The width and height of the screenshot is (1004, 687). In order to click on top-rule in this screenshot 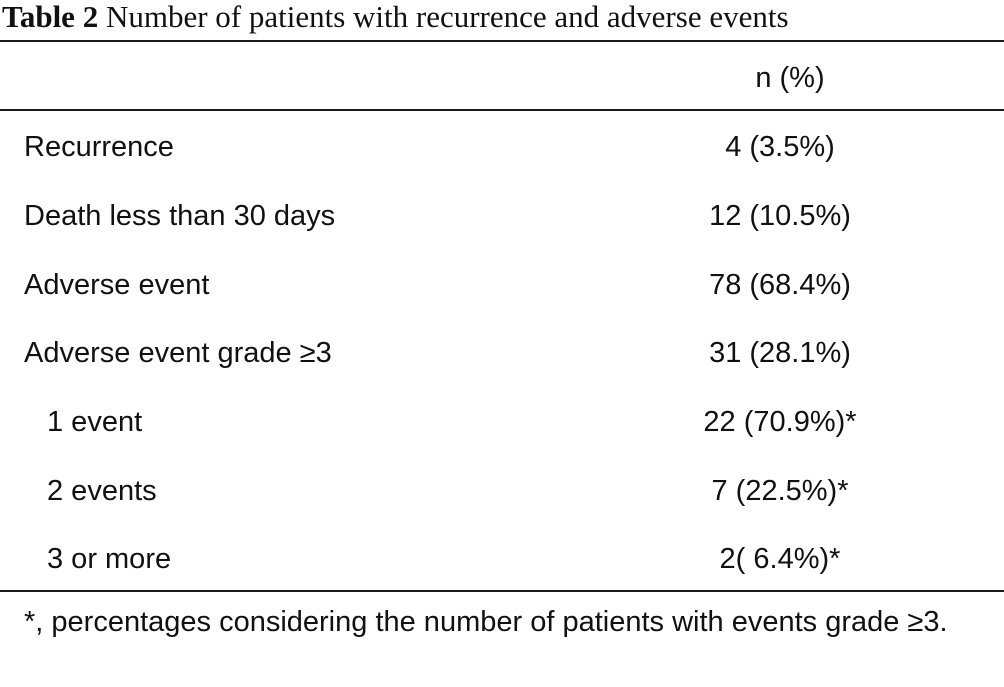, I will do `click(502, 41)`.